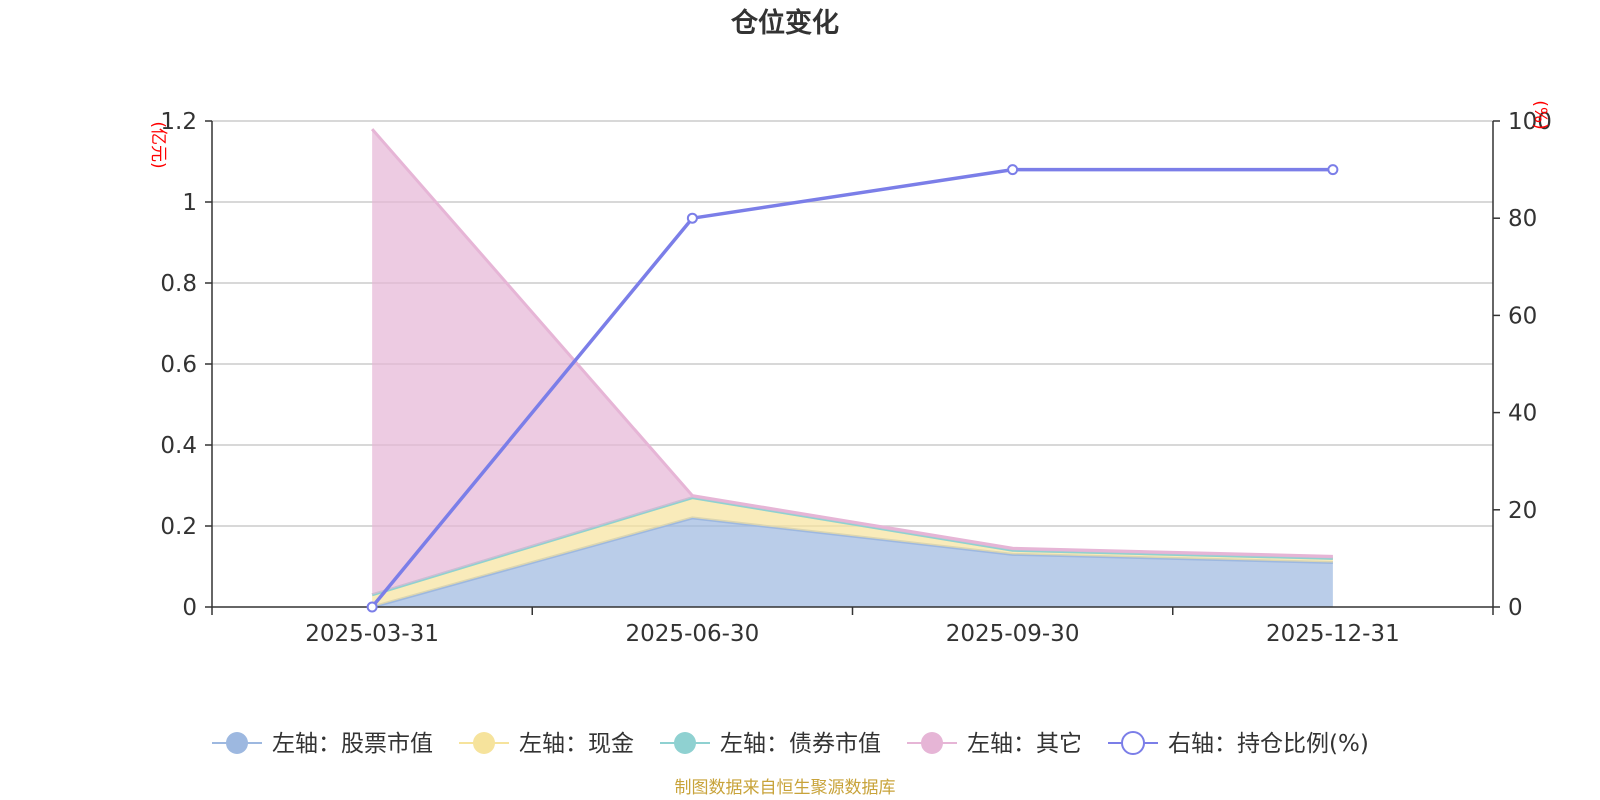 The image size is (1600, 800). I want to click on right-tick-label: 80, so click(1522, 219).